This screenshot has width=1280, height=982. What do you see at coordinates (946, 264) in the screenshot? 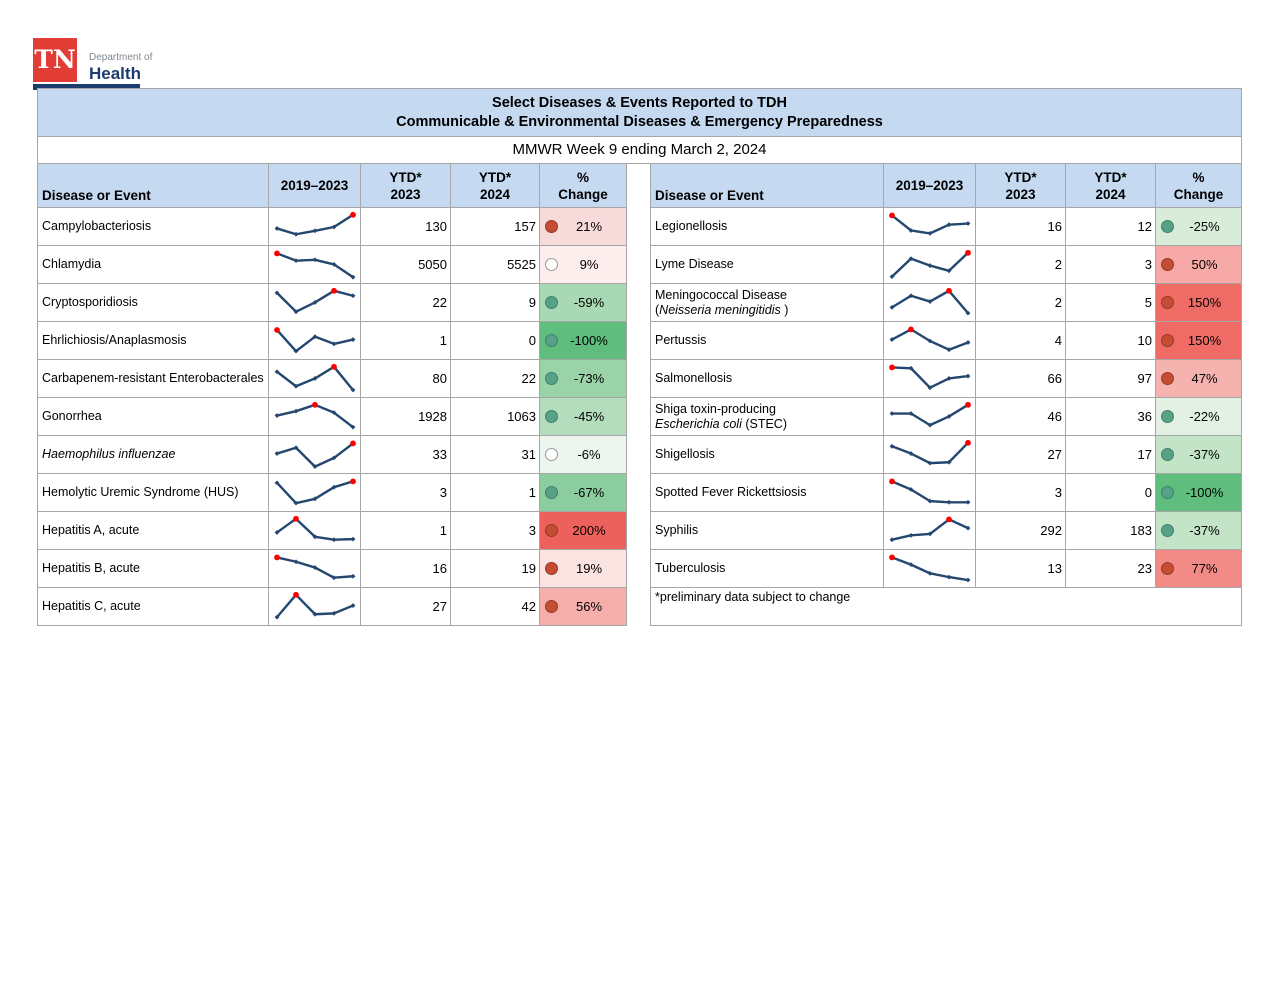
I see `table-row: Lyme Disease 2 3 50%` at bounding box center [946, 264].